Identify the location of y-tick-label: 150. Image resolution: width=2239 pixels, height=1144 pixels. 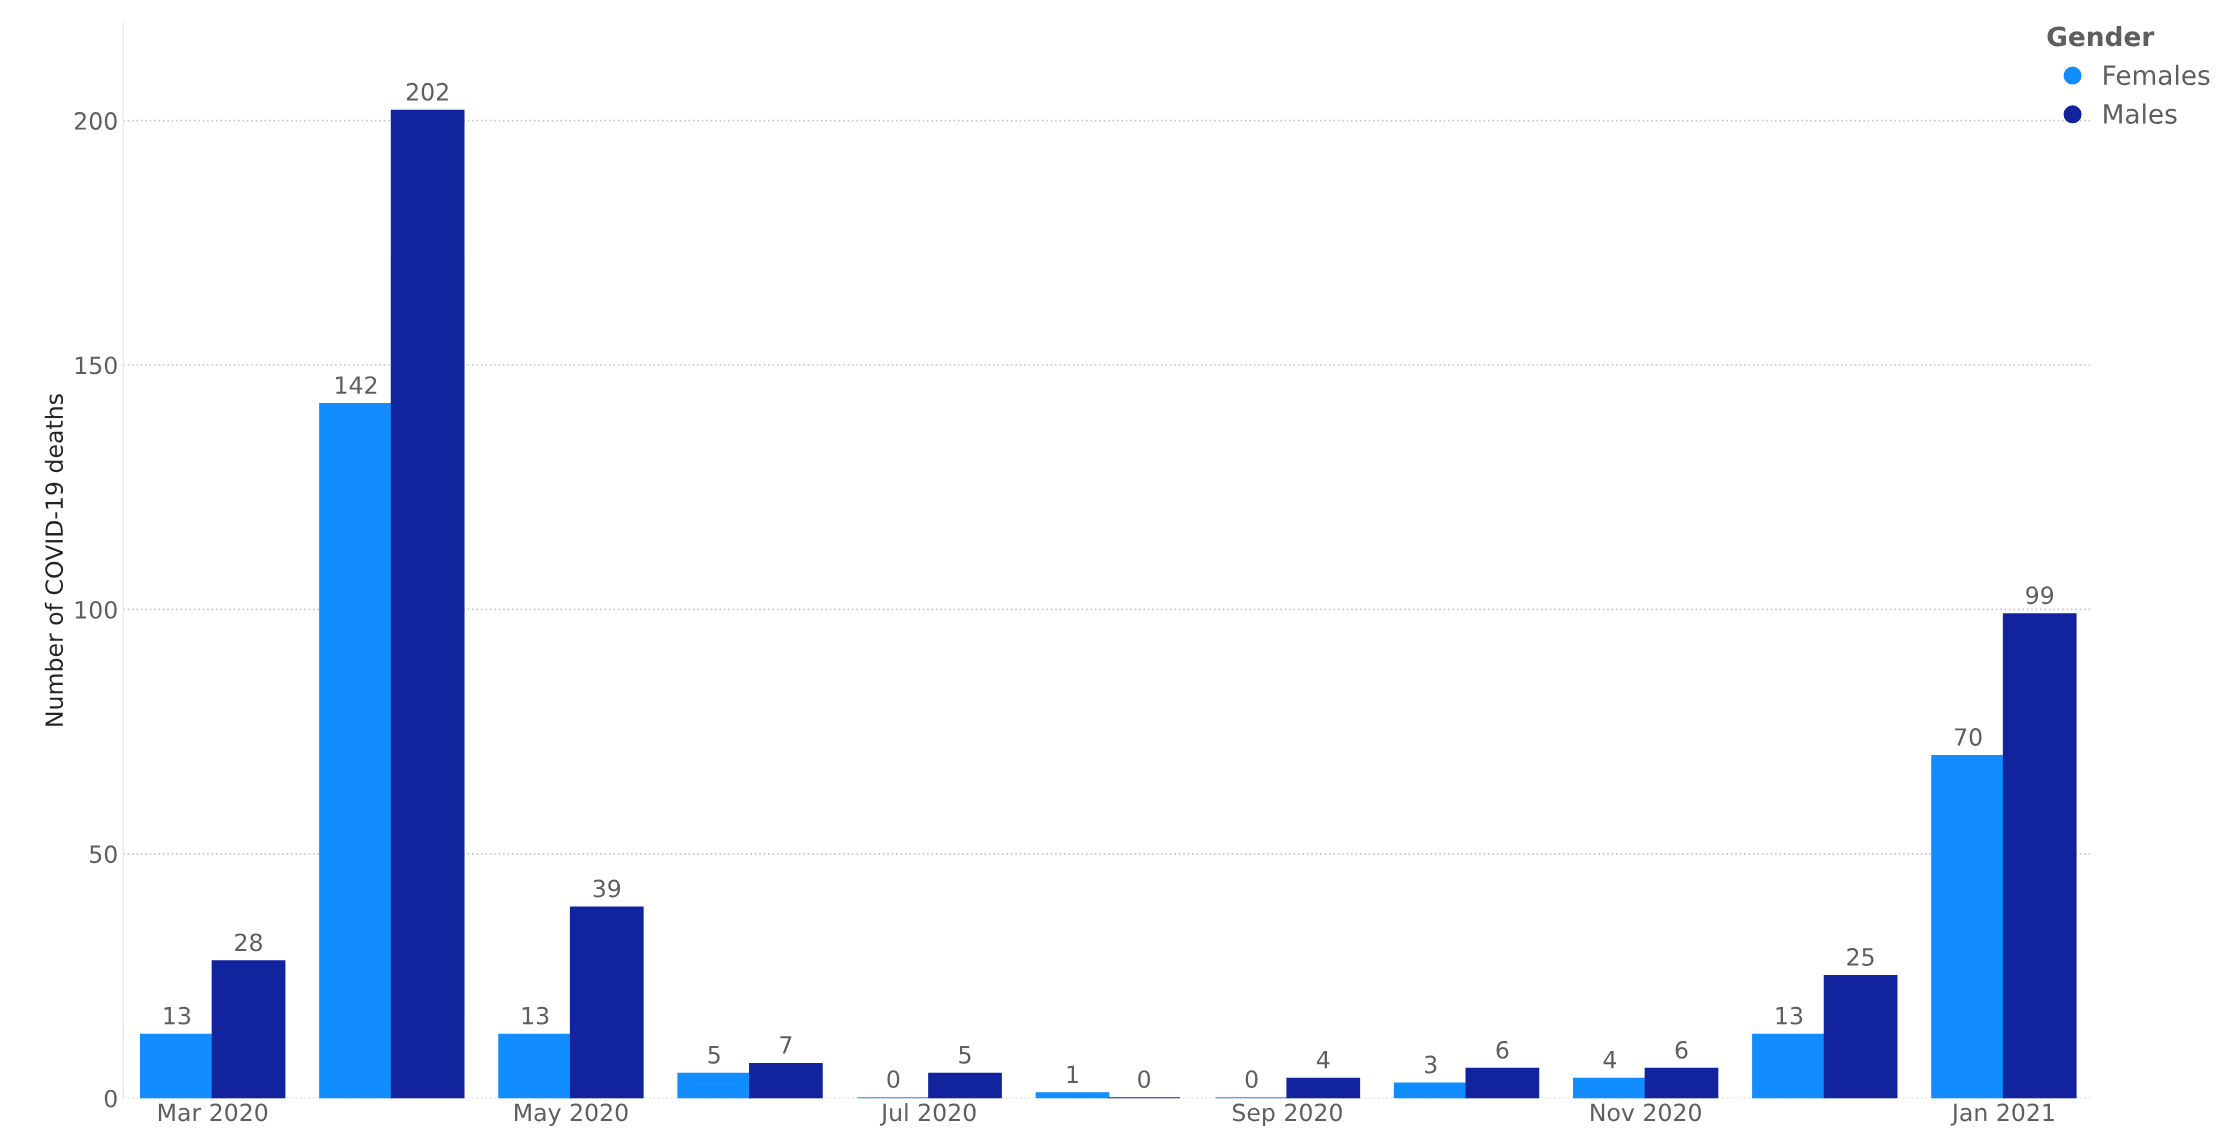
(96, 365).